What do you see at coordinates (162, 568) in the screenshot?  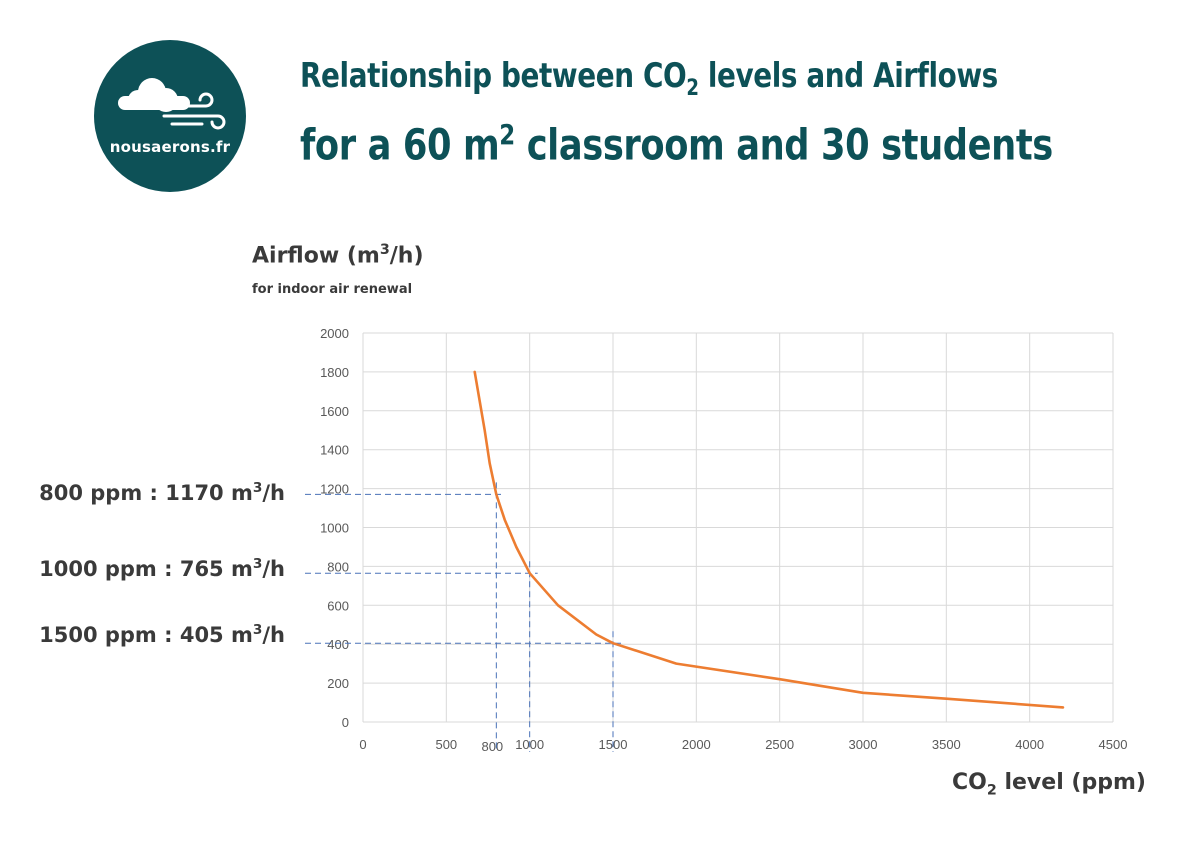 I see `annotation-1000ppm: 1000 ppm : 765 m3/h` at bounding box center [162, 568].